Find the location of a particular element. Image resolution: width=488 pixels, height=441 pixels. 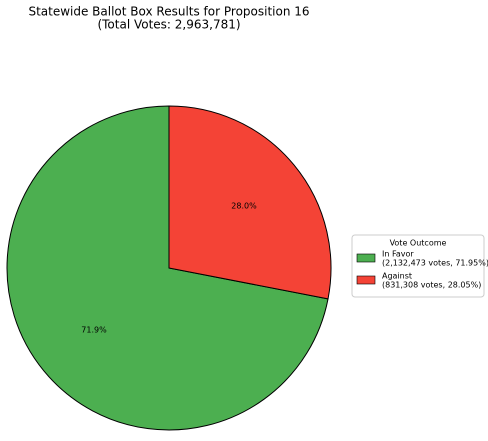

data-label: 71.9% is located at coordinates (94, 329).